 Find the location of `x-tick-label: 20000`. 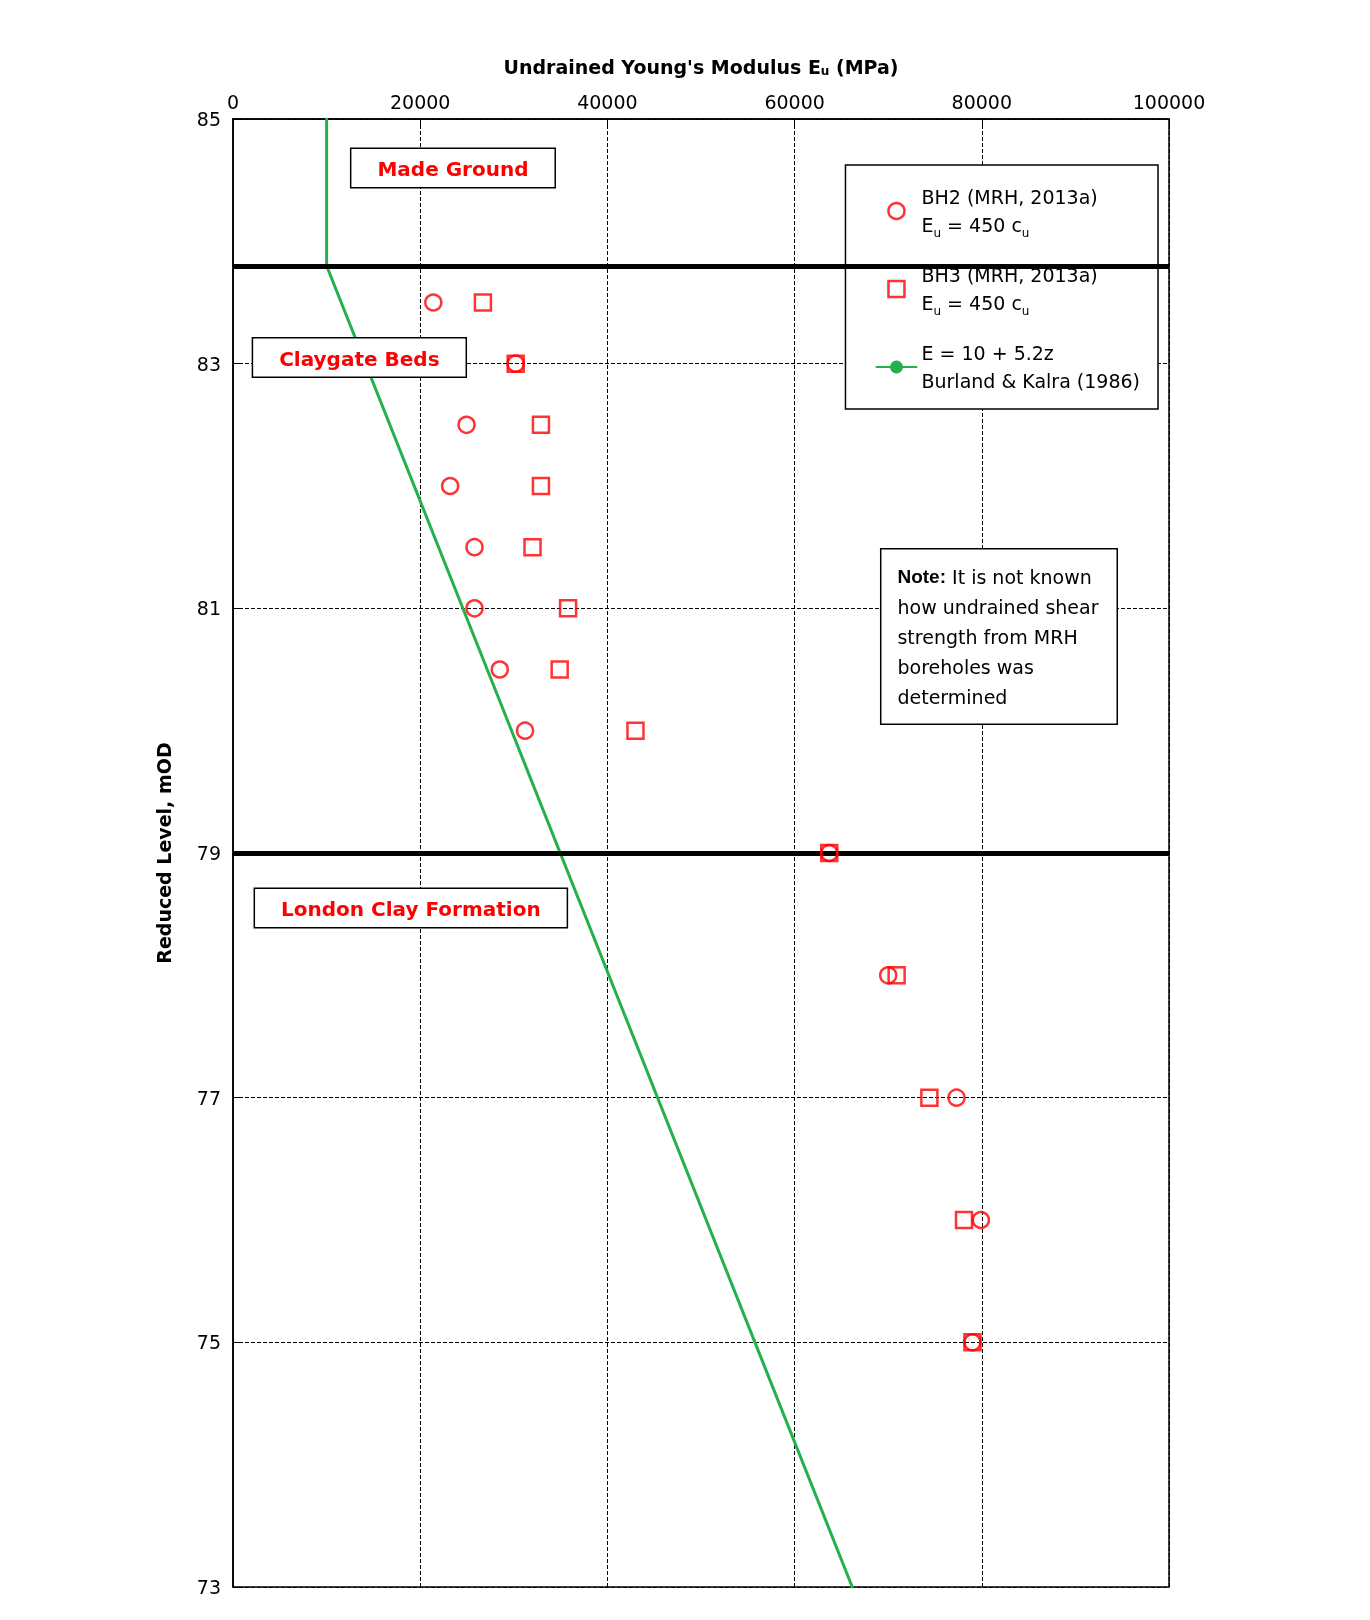

x-tick-label: 20000 is located at coordinates (420, 101).